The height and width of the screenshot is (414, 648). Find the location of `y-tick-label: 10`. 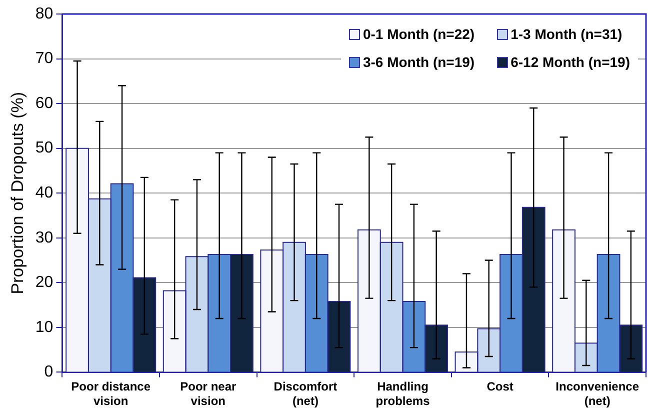

y-tick-label: 10 is located at coordinates (44, 327).